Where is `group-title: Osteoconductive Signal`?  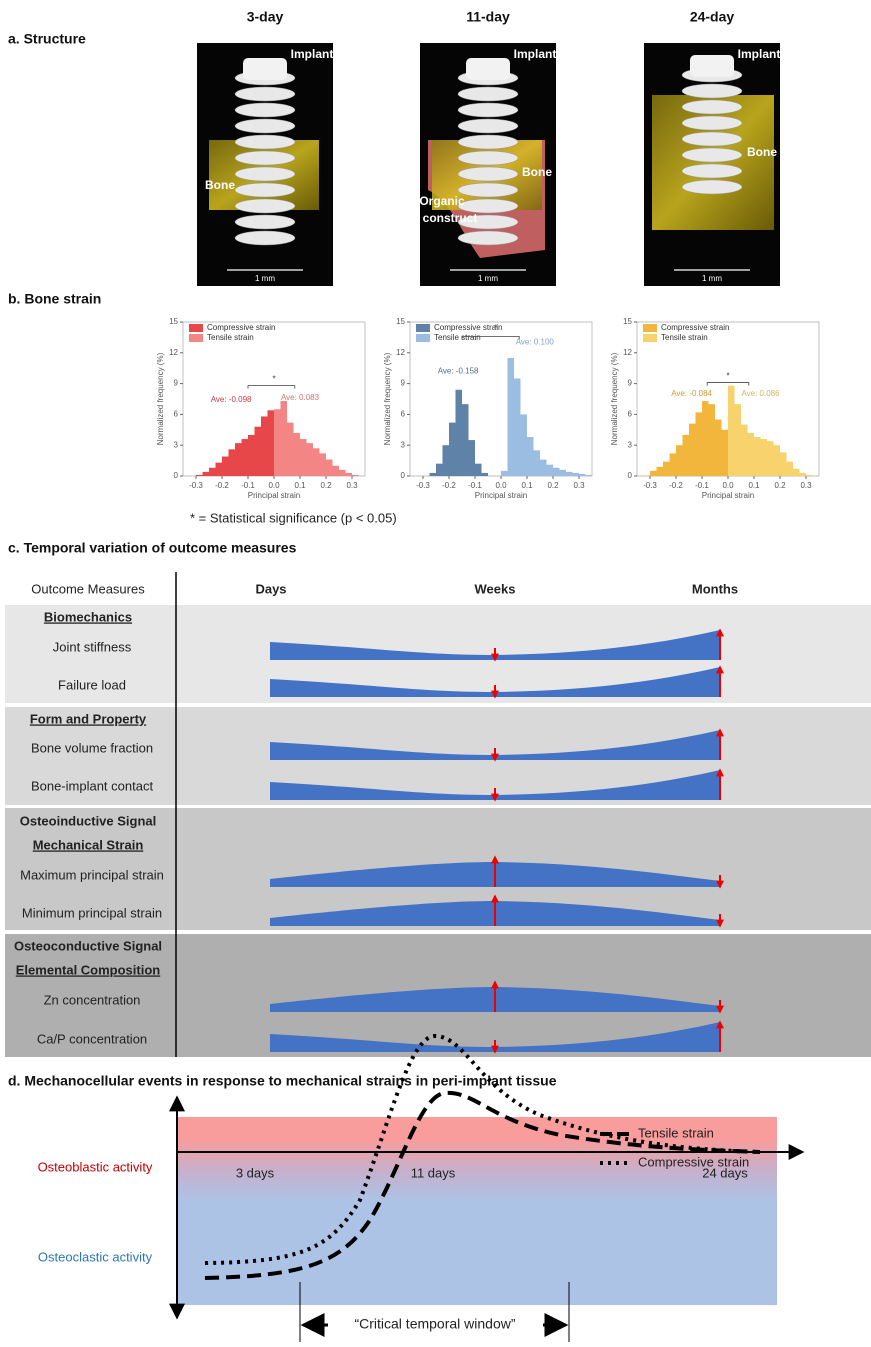 group-title: Osteoconductive Signal is located at coordinates (88, 945).